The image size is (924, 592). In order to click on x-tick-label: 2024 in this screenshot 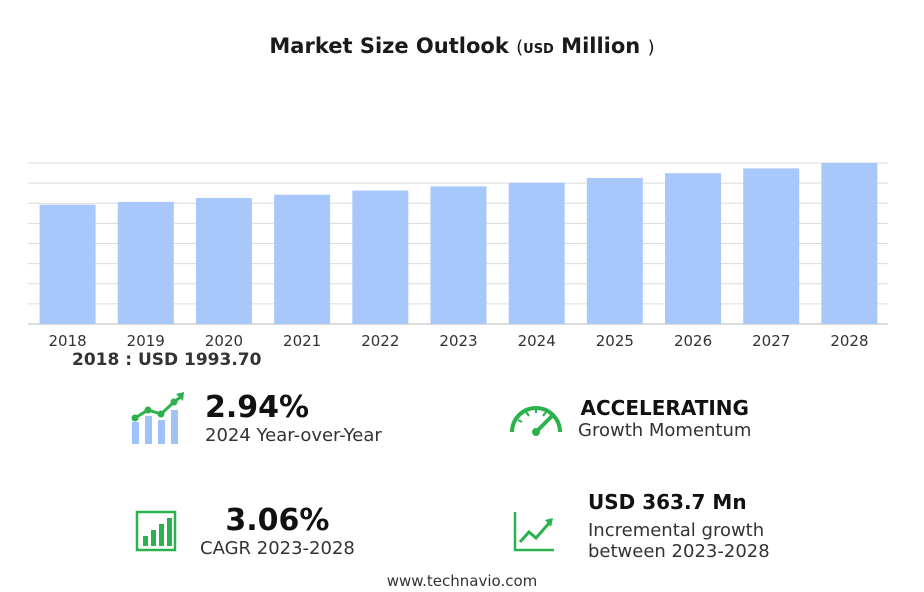, I will do `click(537, 341)`.